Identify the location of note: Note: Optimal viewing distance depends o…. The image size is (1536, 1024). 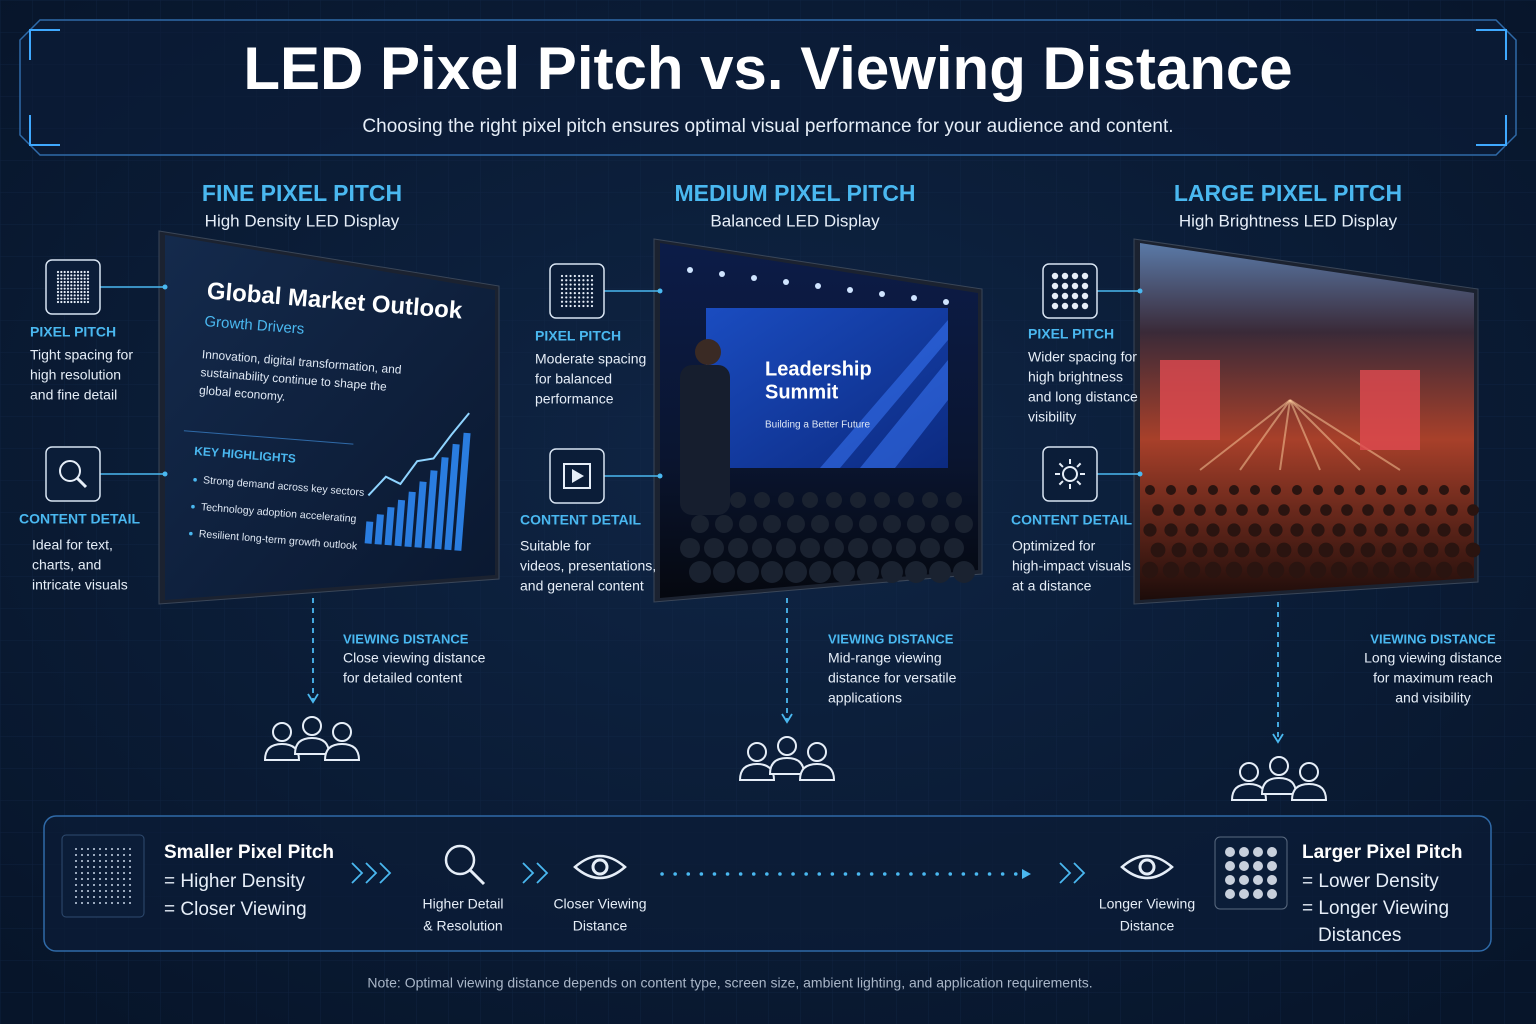
(729, 983).